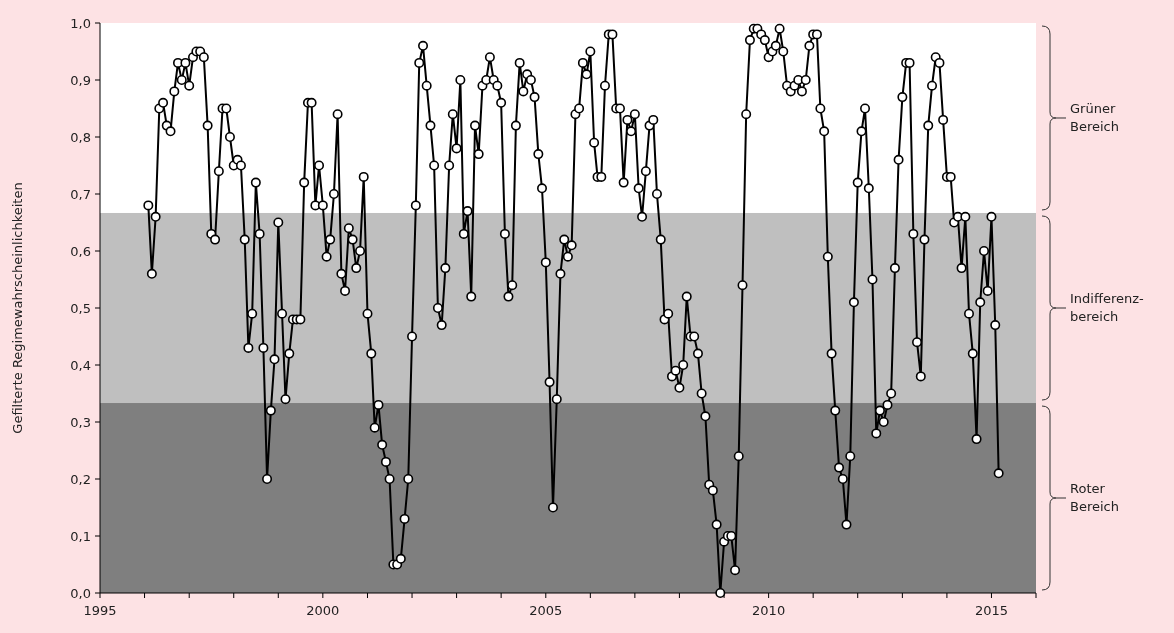  Describe the element at coordinates (1094, 117) in the screenshot. I see `band-label: Grüner Bereich` at that location.